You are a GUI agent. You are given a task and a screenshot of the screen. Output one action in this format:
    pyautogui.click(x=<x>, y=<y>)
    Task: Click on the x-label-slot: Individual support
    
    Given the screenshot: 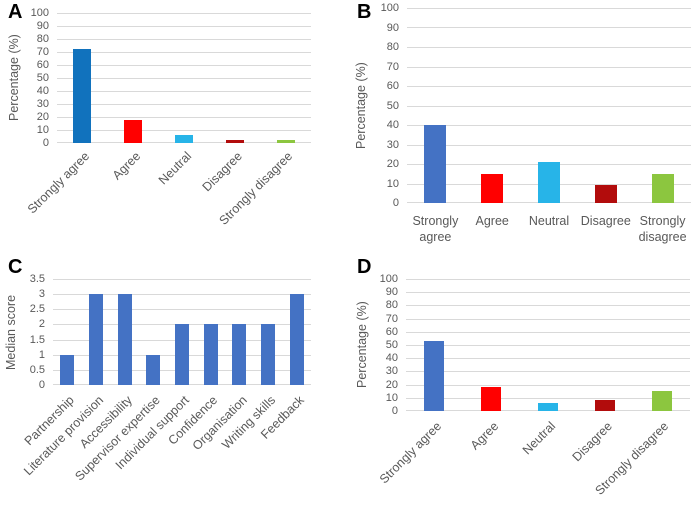 What is the action you would take?
    pyautogui.click(x=155, y=449)
    